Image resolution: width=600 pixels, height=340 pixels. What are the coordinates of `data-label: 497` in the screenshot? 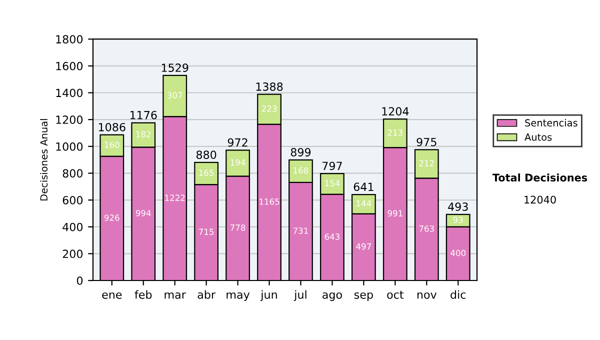 It's located at (363, 246).